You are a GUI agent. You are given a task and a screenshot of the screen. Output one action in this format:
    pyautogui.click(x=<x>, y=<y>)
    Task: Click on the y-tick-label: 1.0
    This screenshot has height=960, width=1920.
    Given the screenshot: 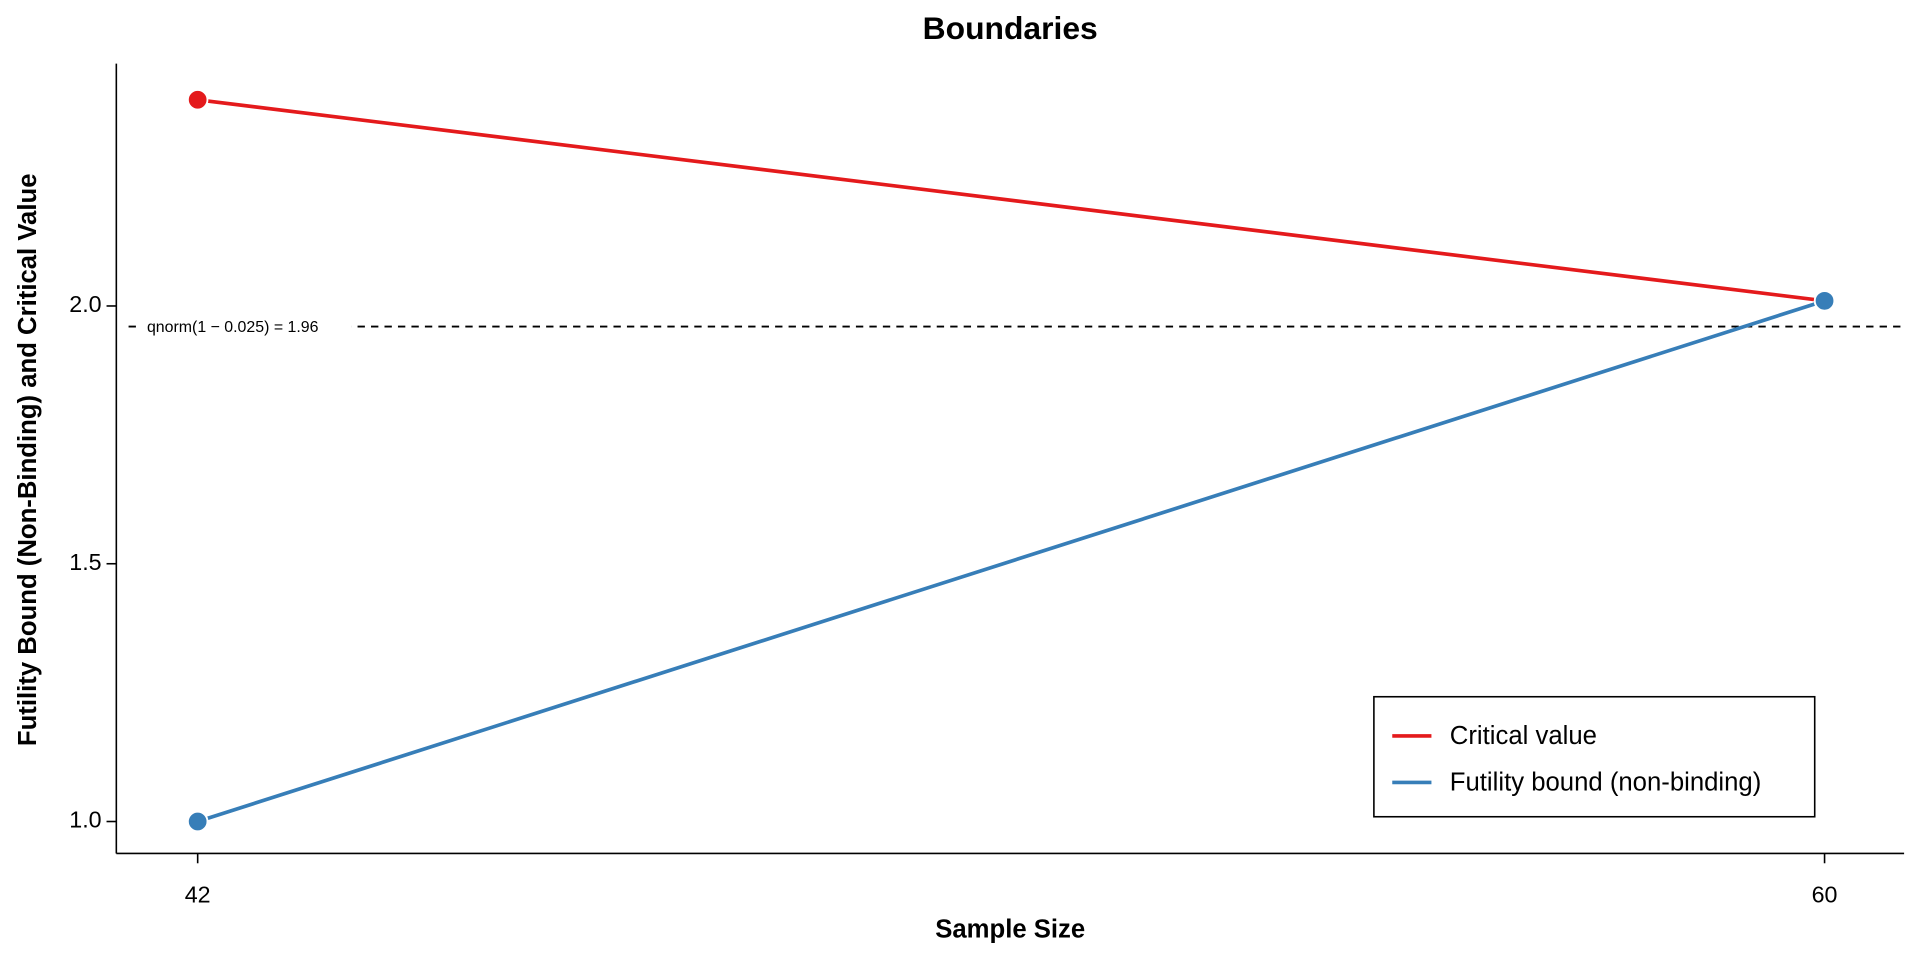 What is the action you would take?
    pyautogui.click(x=85, y=820)
    